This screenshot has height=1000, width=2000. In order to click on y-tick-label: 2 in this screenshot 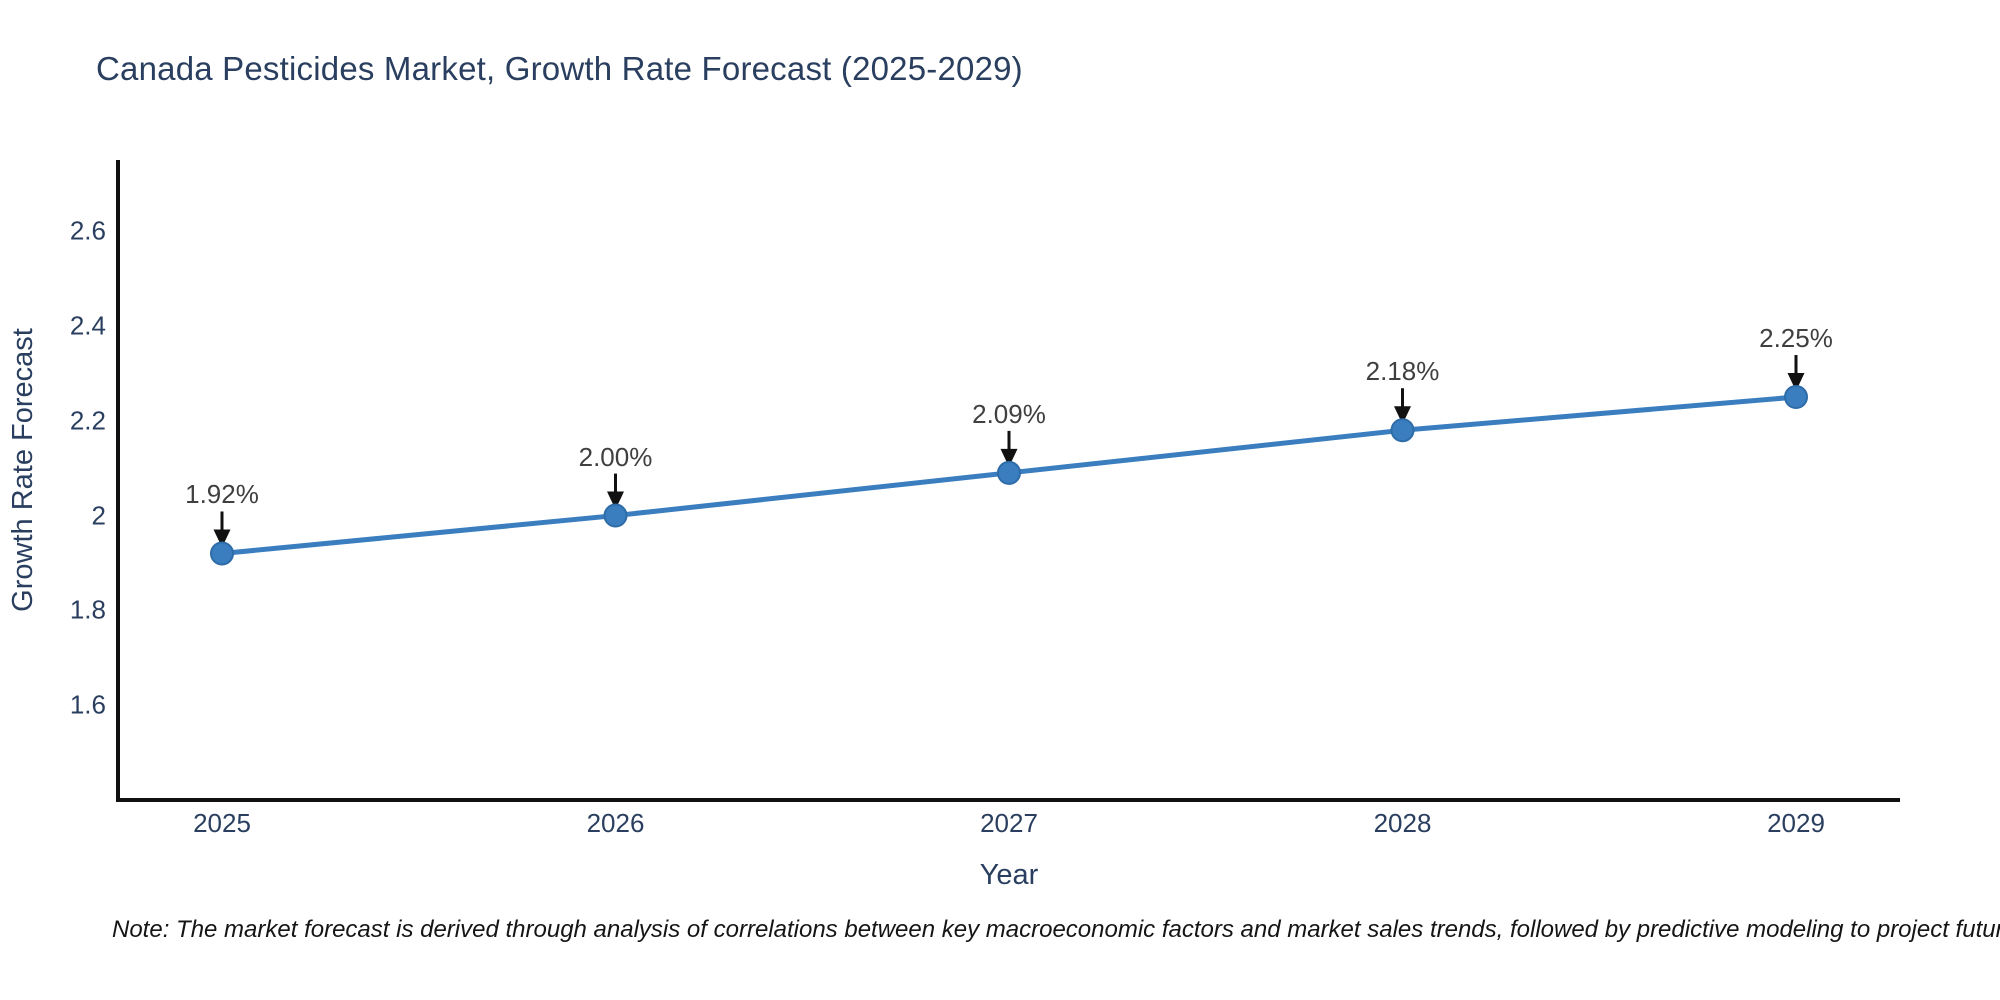, I will do `click(98, 515)`.